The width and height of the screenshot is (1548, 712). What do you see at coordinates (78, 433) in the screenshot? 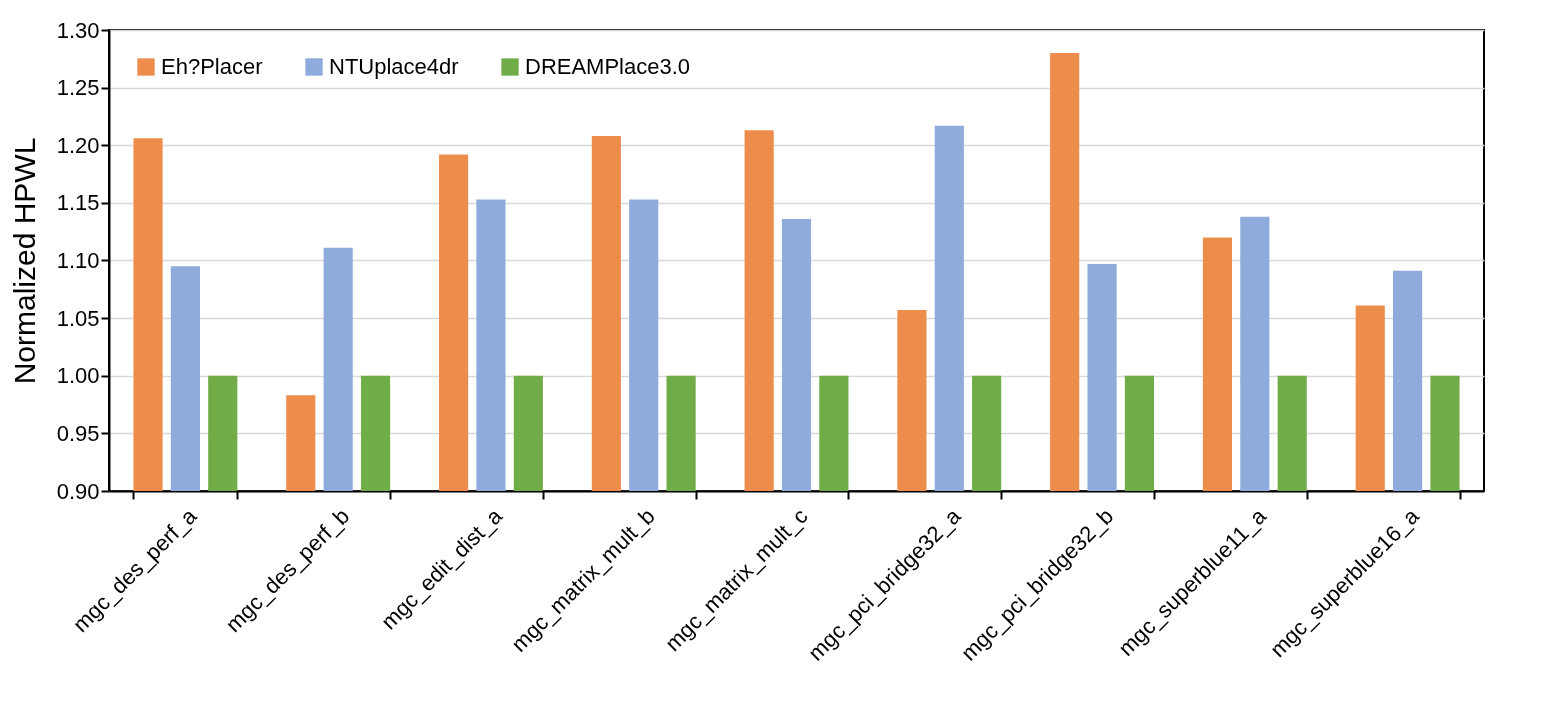
I see `y-tick-label: 0.95` at bounding box center [78, 433].